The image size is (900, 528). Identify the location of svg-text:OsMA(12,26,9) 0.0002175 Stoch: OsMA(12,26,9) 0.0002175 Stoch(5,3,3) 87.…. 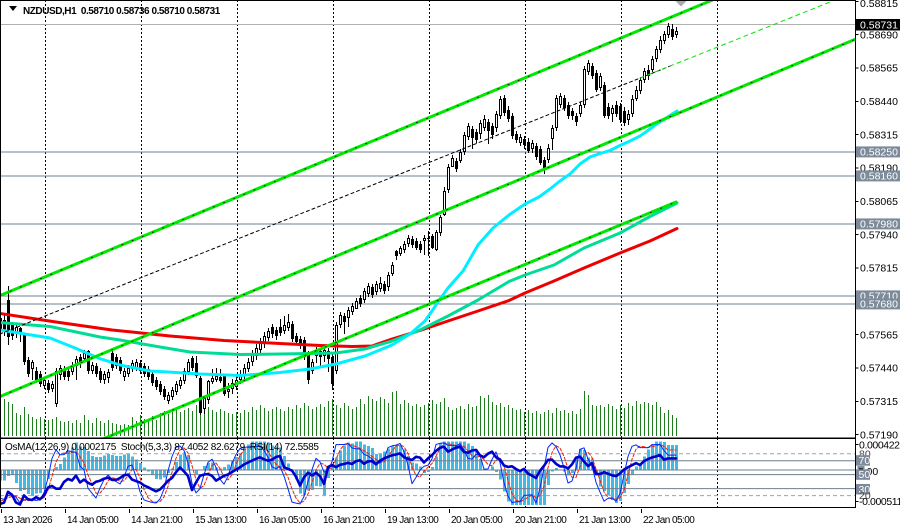
(162, 447).